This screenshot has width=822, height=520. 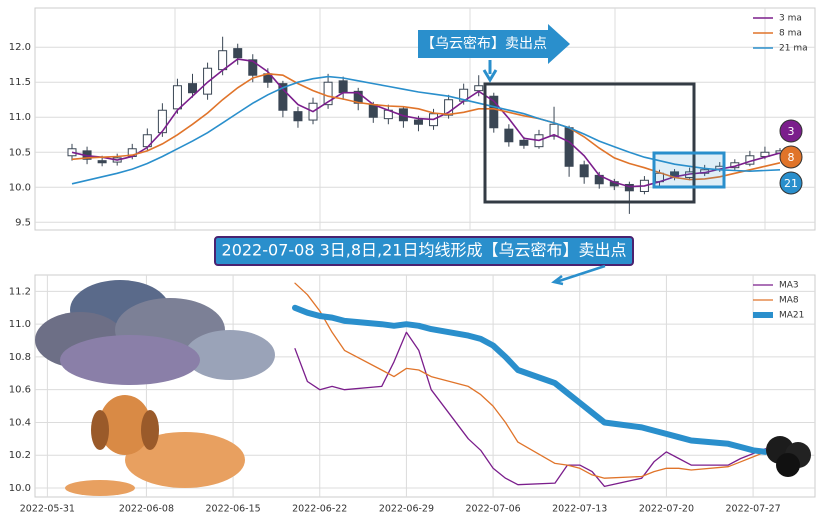 What do you see at coordinates (406, 509) in the screenshot?
I see `x-tick-label: 2022-06-29` at bounding box center [406, 509].